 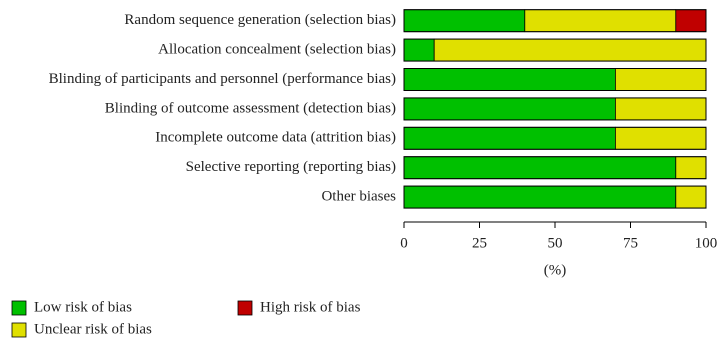 What do you see at coordinates (555, 243) in the screenshot?
I see `x-tick-label: 50` at bounding box center [555, 243].